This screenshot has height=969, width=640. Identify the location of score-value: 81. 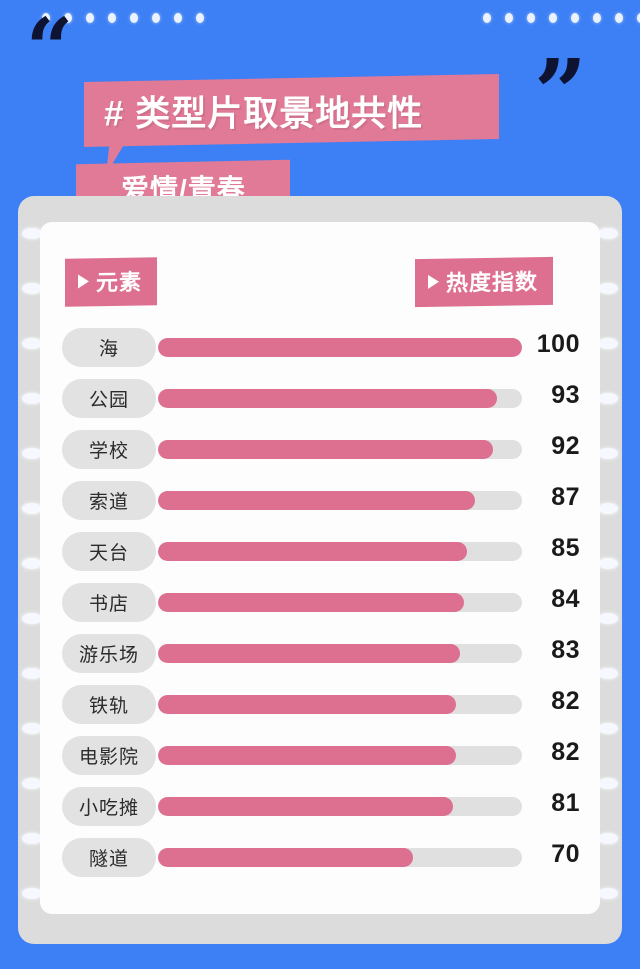
(565, 803).